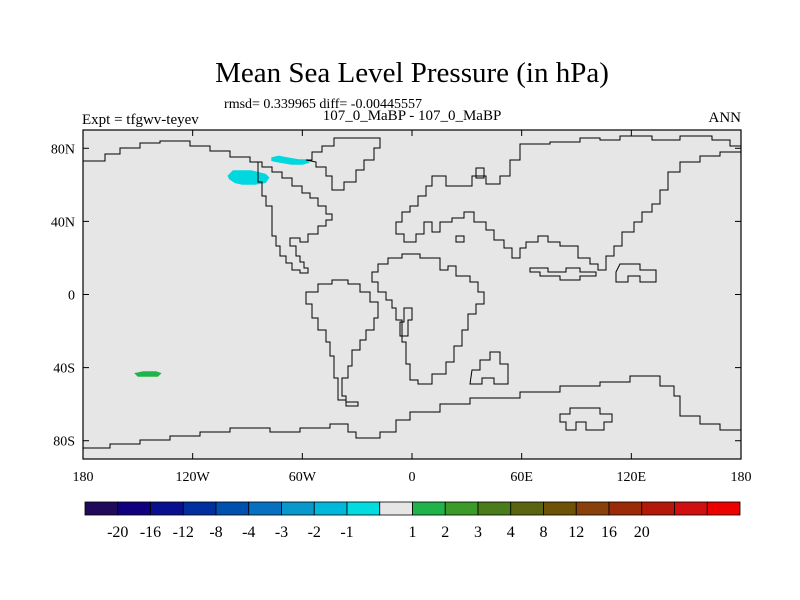 The height and width of the screenshot is (600, 800). What do you see at coordinates (636, 273) in the screenshot?
I see `coastline-maritime` at bounding box center [636, 273].